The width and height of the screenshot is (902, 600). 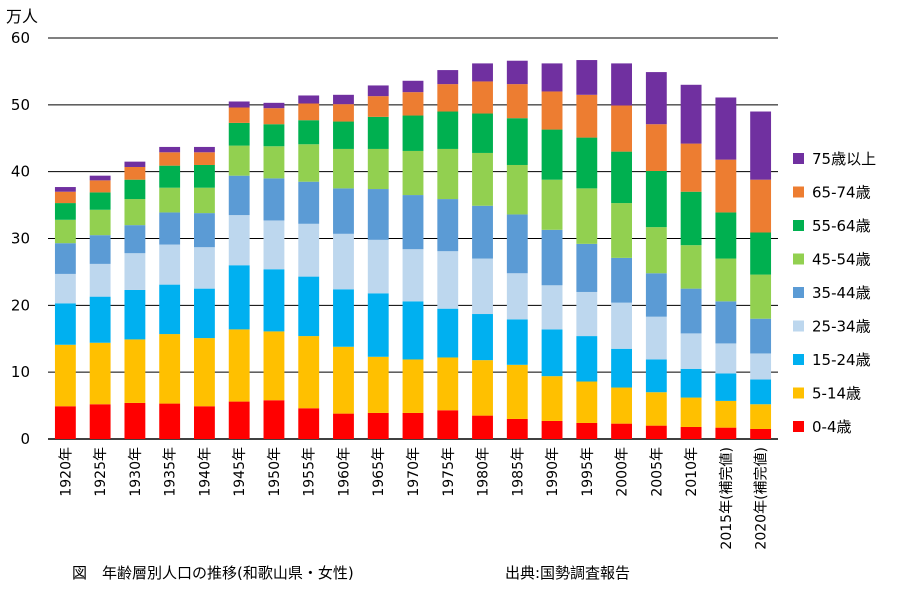 What do you see at coordinates (841, 193) in the screenshot?
I see `legend-label: 65-74歳` at bounding box center [841, 193].